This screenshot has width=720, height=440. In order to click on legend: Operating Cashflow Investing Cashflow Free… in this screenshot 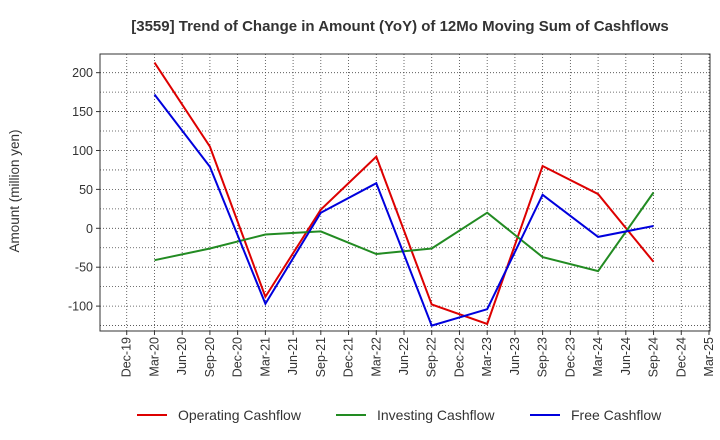, I will do `click(399, 415)`.